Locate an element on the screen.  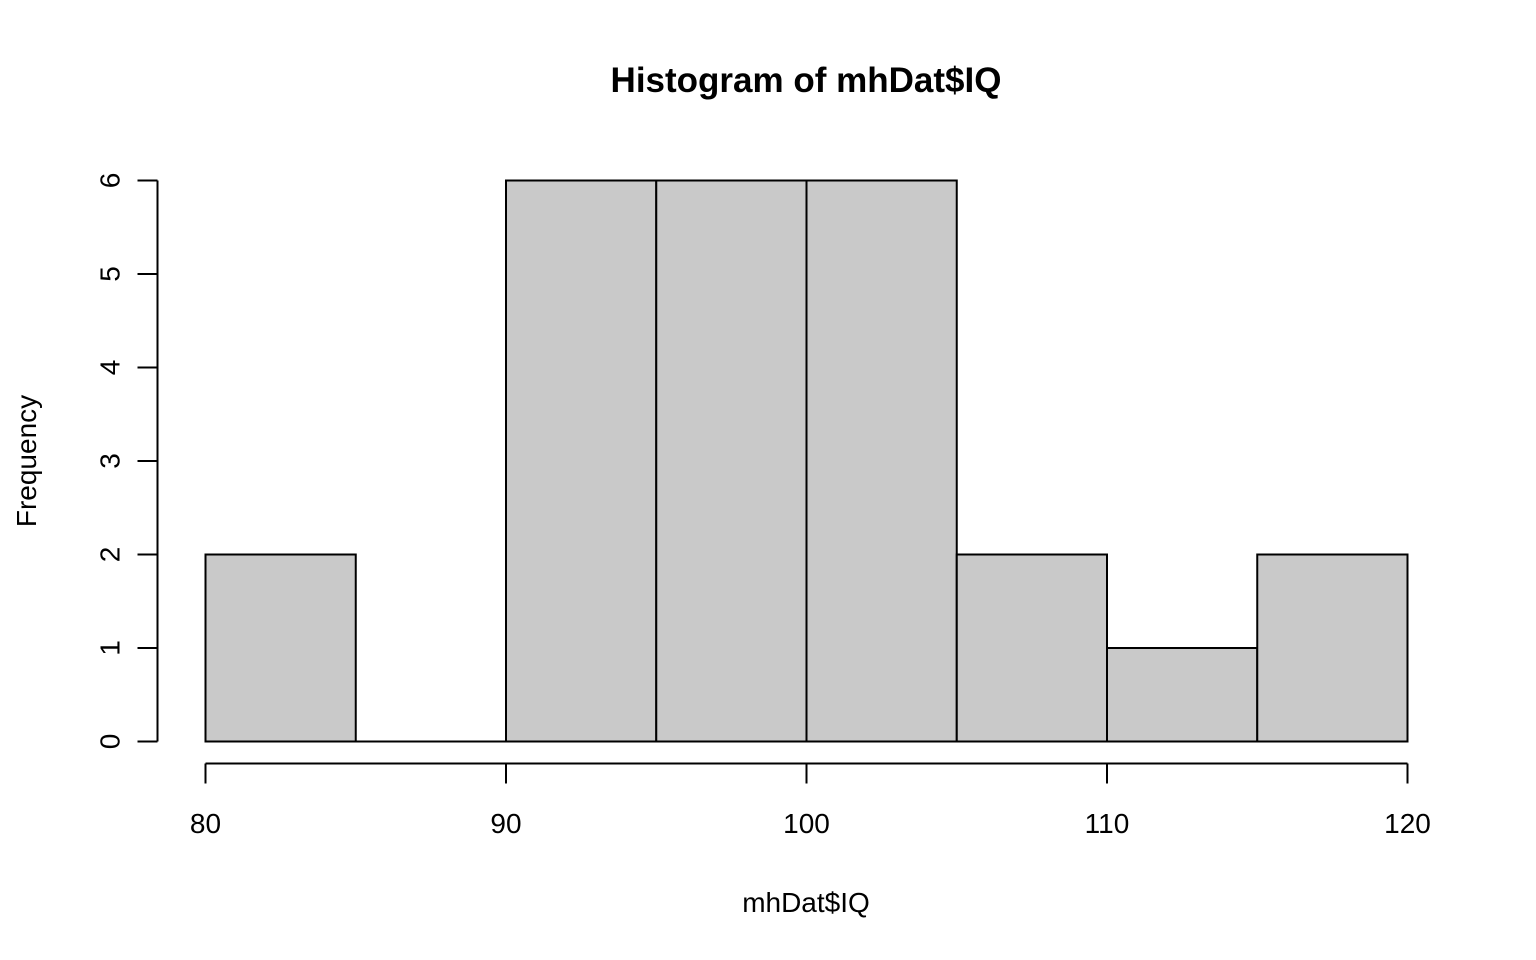
y-tick-label: 0 is located at coordinates (110, 742).